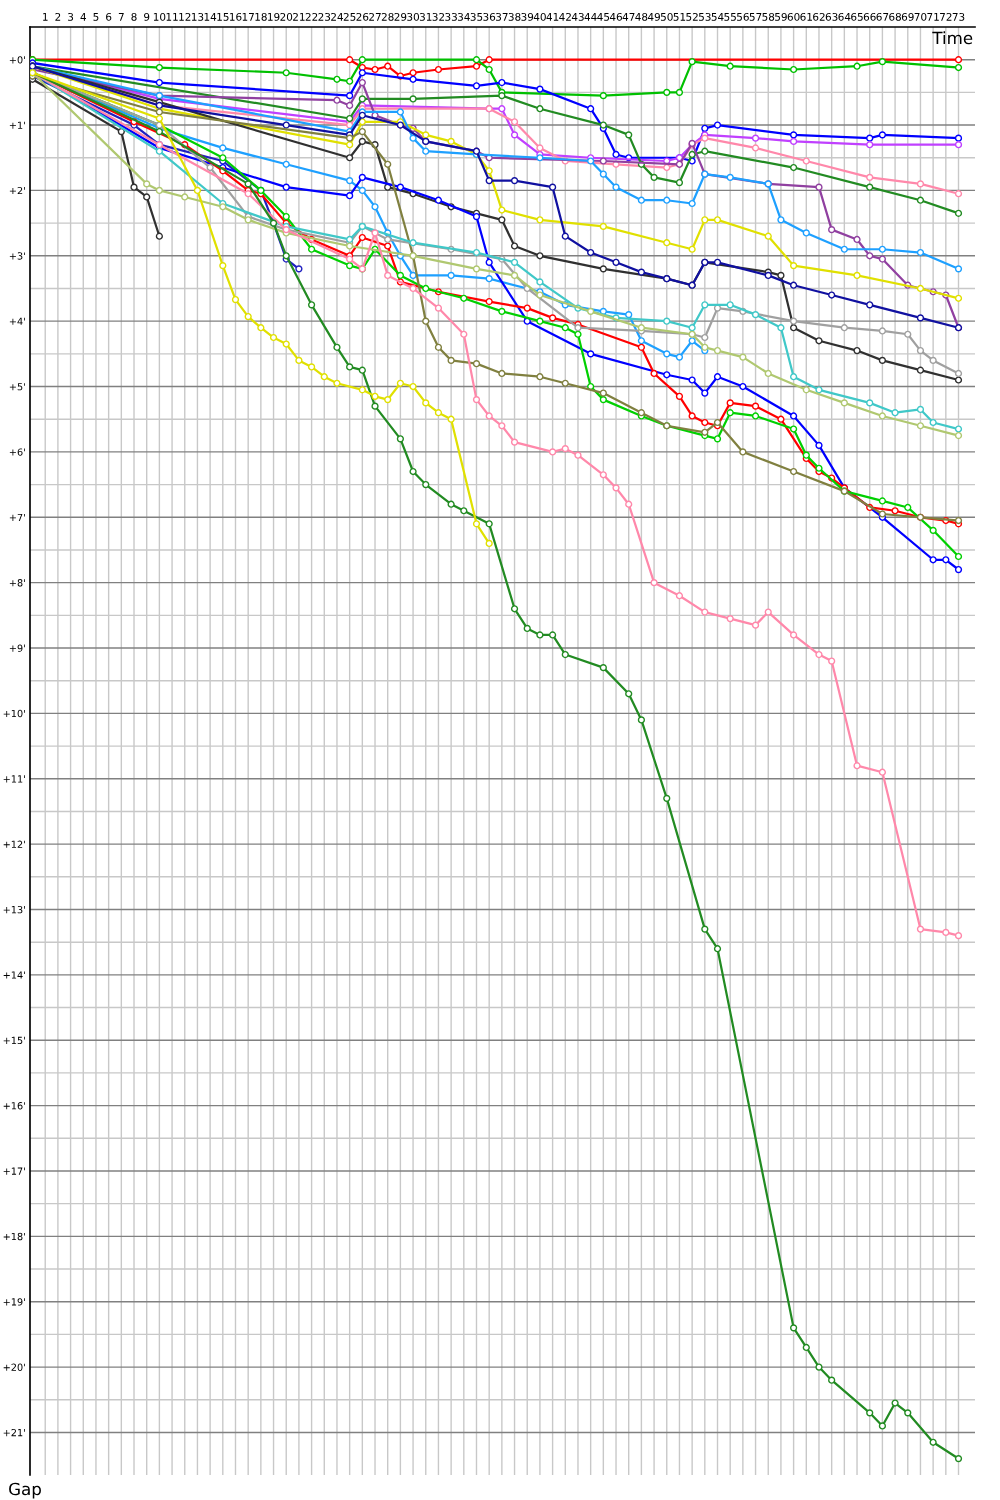 This screenshot has width=1000, height=1500. What do you see at coordinates (223, 17) in the screenshot?
I see `x-tick-label: 15` at bounding box center [223, 17].